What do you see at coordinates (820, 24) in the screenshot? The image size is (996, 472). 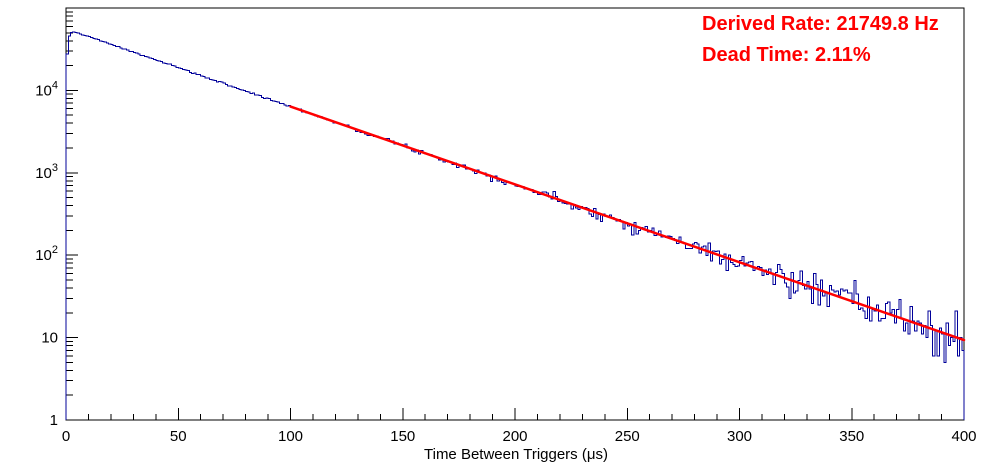 I see `derived-rate-text: Derived Rate: 21749.8 Hz` at bounding box center [820, 24].